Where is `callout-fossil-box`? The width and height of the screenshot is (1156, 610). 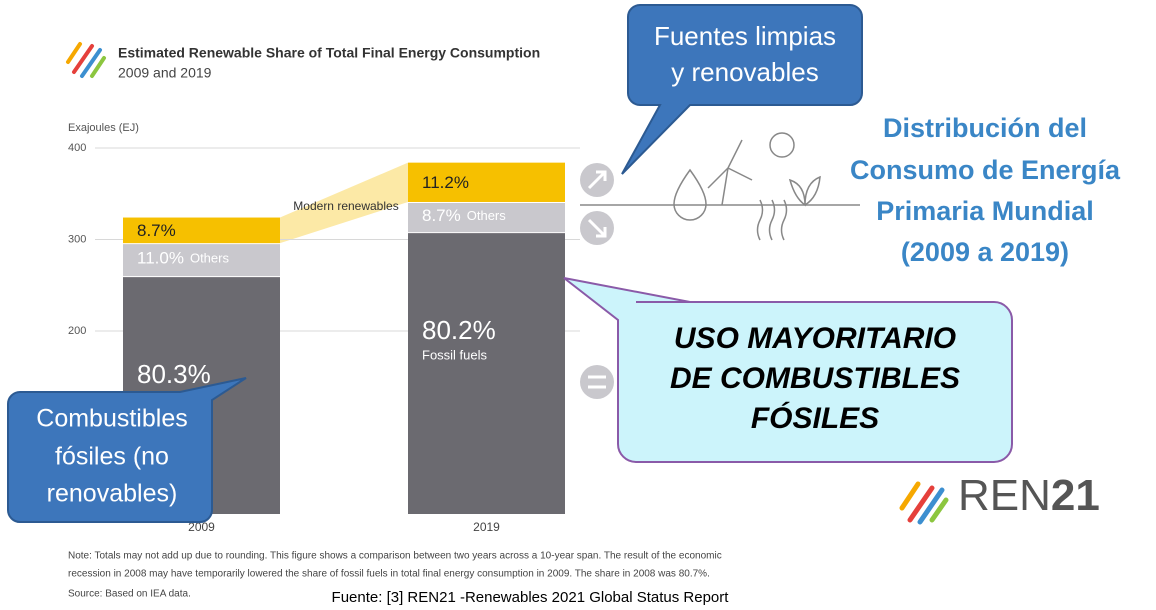
callout-fossil-box is located at coordinates (127, 450).